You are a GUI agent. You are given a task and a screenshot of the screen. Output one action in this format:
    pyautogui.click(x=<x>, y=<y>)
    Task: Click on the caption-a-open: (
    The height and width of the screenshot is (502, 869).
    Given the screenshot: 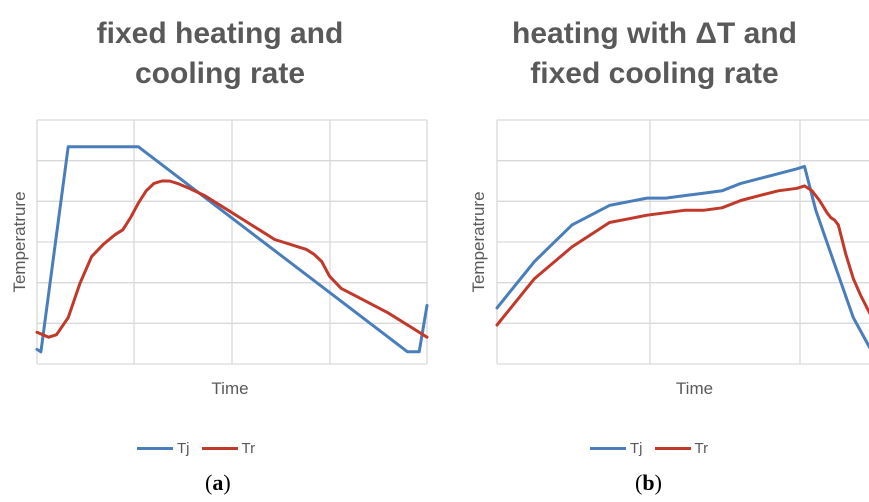 What is the action you would take?
    pyautogui.click(x=209, y=482)
    